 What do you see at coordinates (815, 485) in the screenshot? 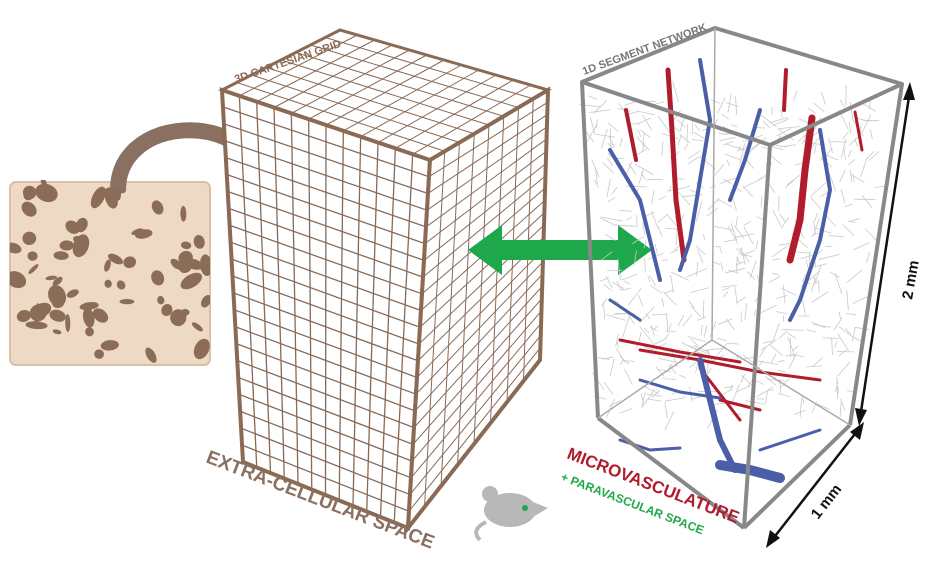
I see `depth-dimension` at bounding box center [815, 485].